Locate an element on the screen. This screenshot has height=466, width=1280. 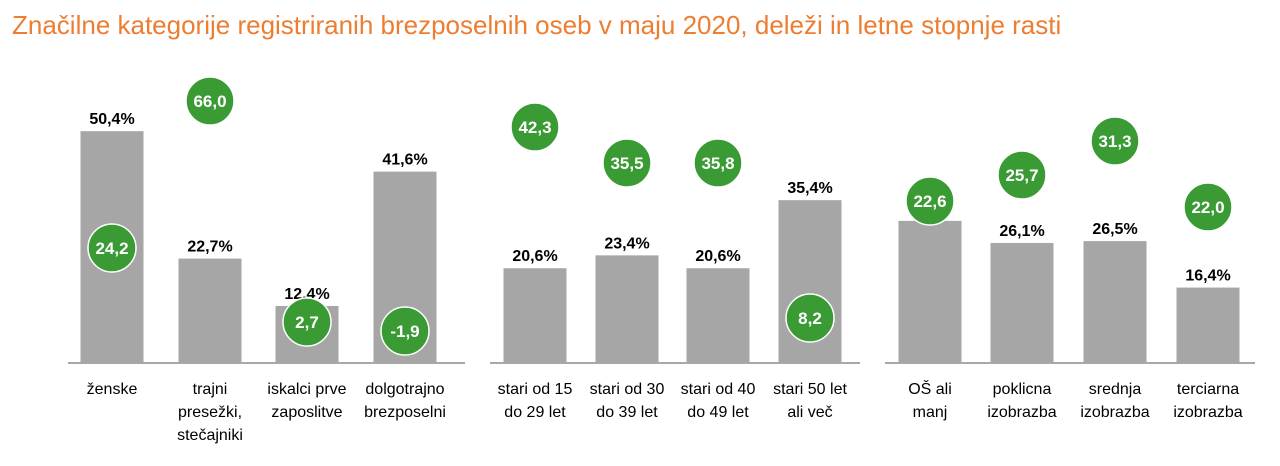
share-label-3-2: 26,1% is located at coordinates (1021, 231).